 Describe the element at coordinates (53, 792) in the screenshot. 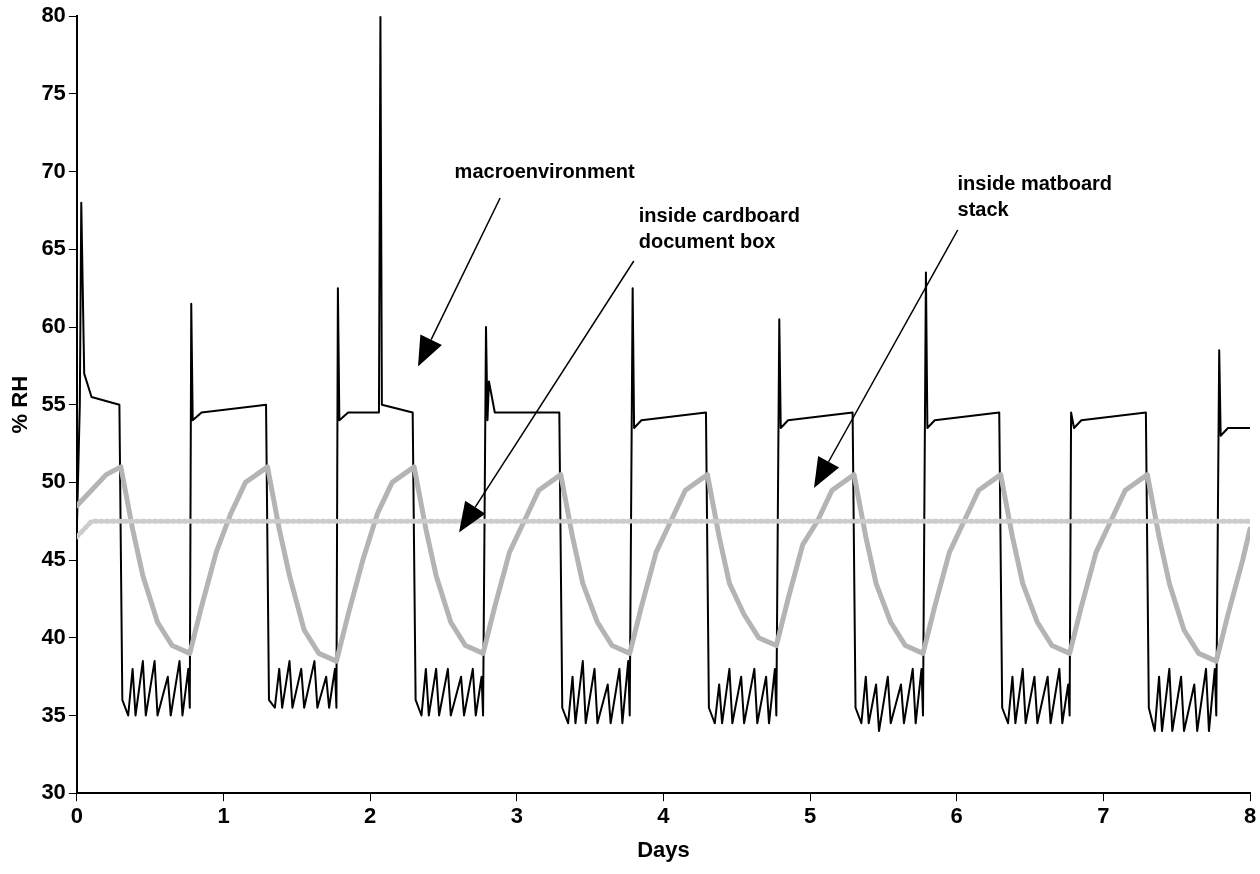

I see `y-tick-label: 30` at that location.